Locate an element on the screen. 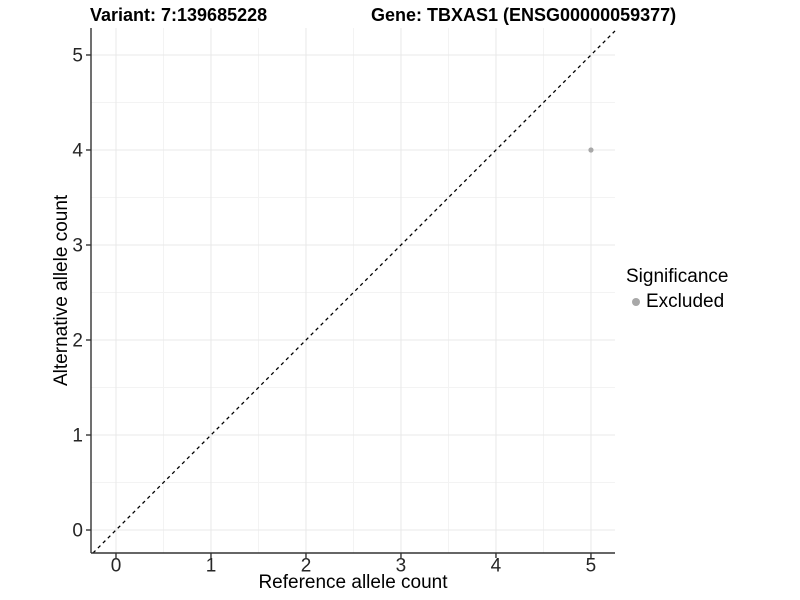 The image size is (800, 600). legend-item-label: Excluded is located at coordinates (685, 301).